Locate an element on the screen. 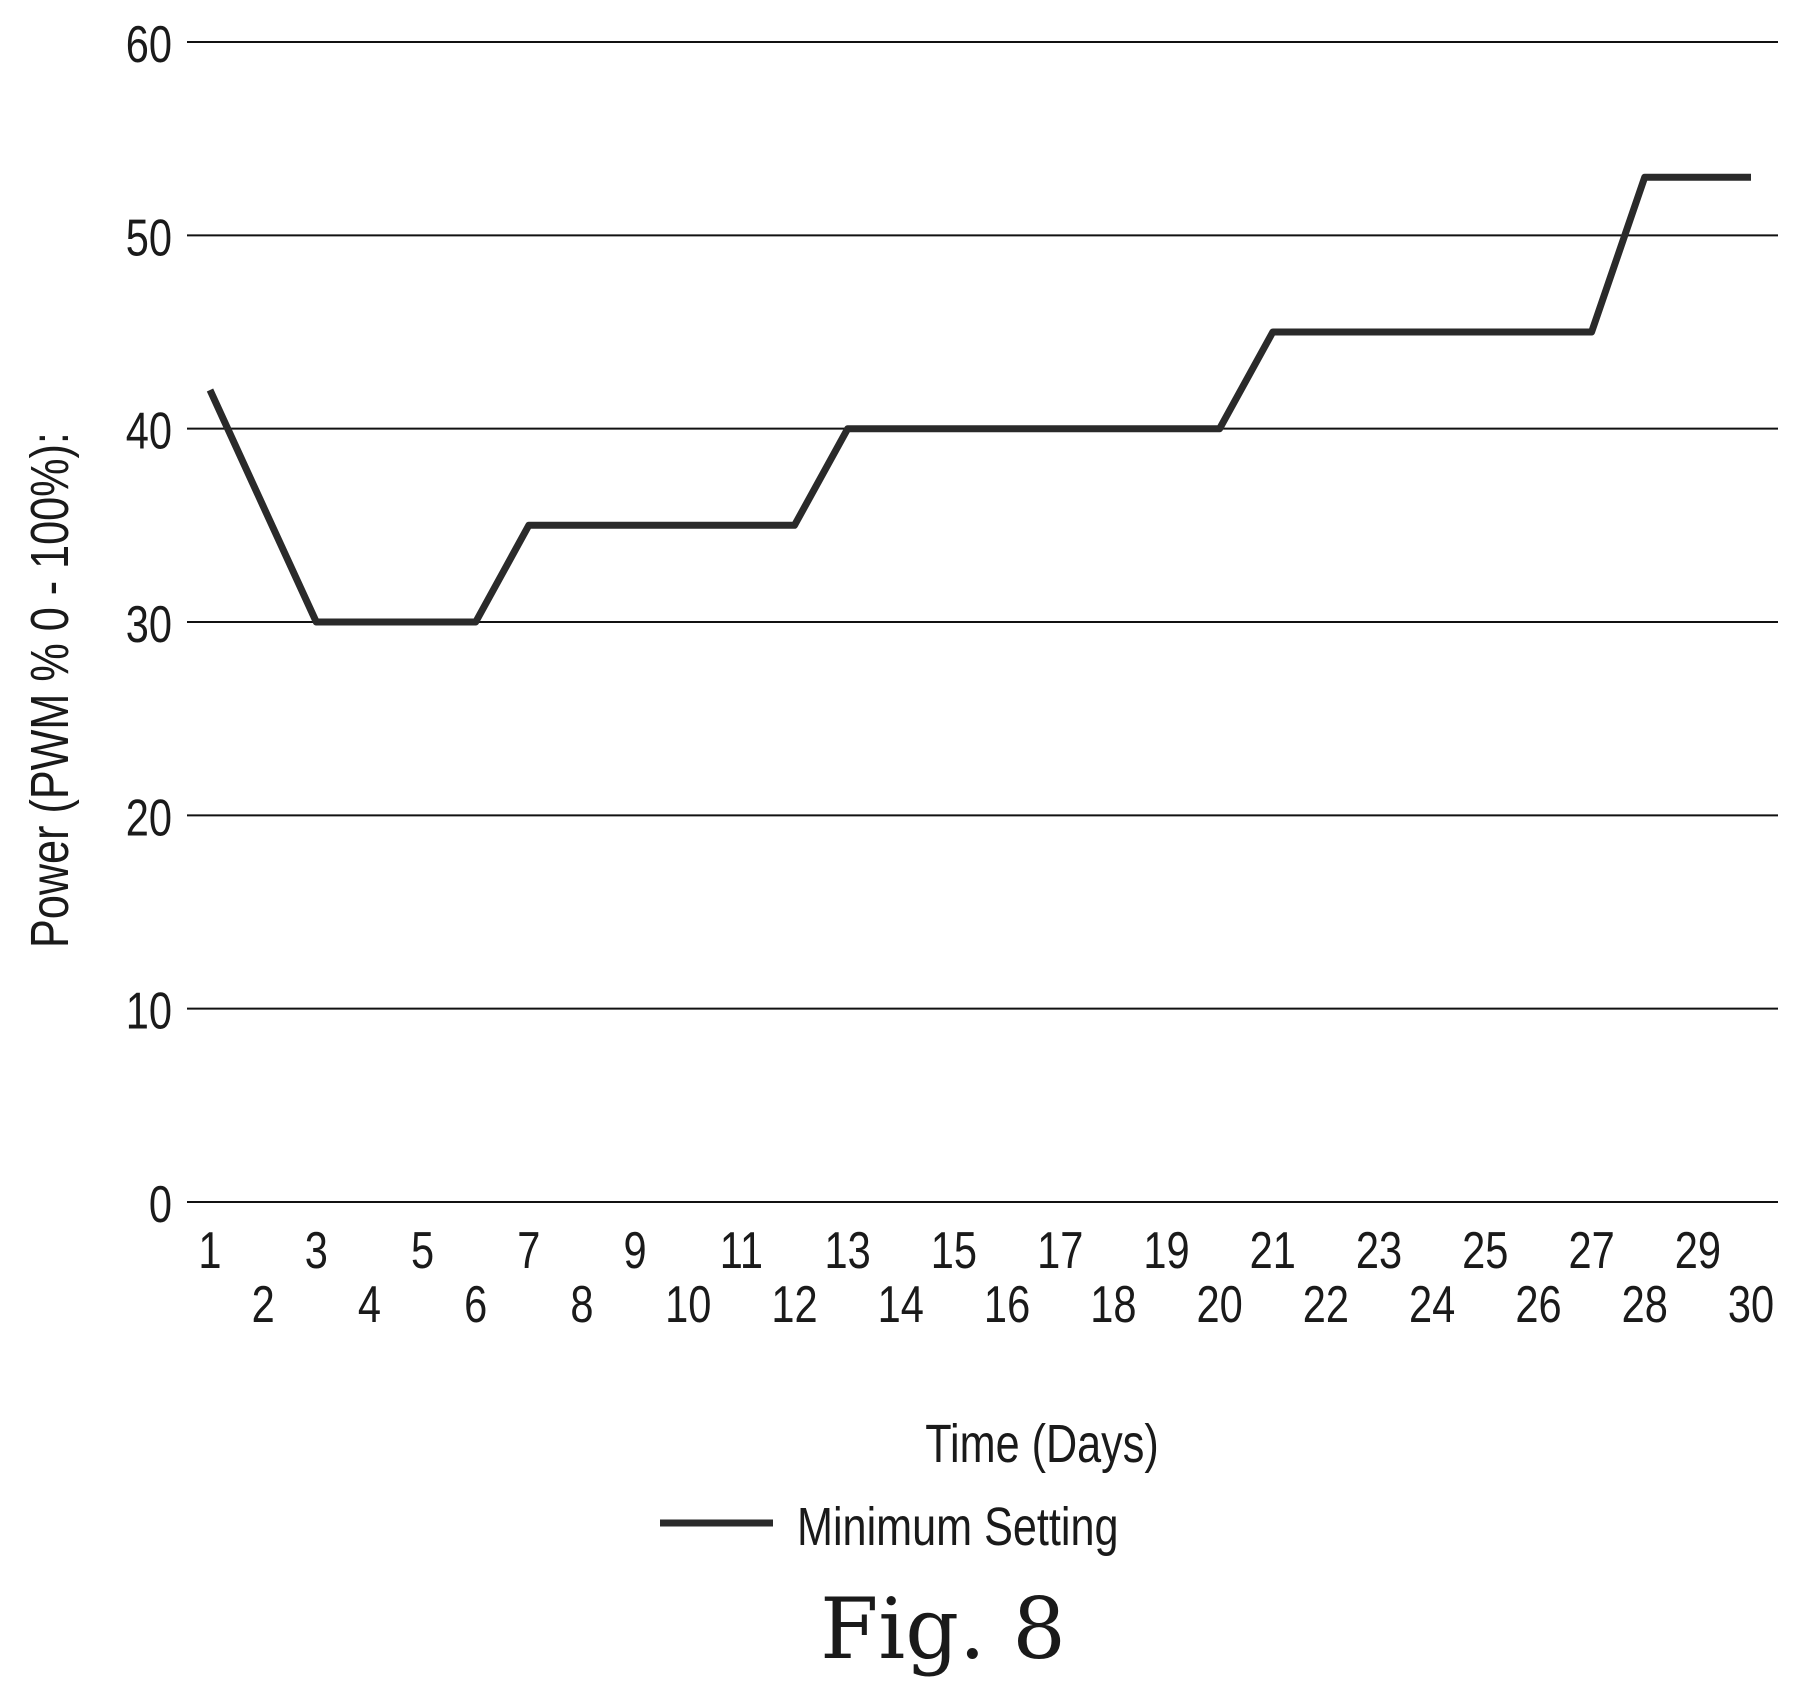 Image resolution: width=1799 pixels, height=1692 pixels. x-tick-label: 17 is located at coordinates (1060, 1250).